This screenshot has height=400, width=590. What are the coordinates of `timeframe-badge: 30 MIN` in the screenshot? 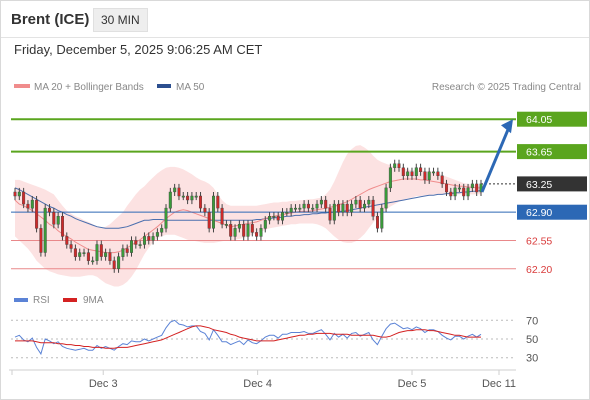 It's located at (120, 20).